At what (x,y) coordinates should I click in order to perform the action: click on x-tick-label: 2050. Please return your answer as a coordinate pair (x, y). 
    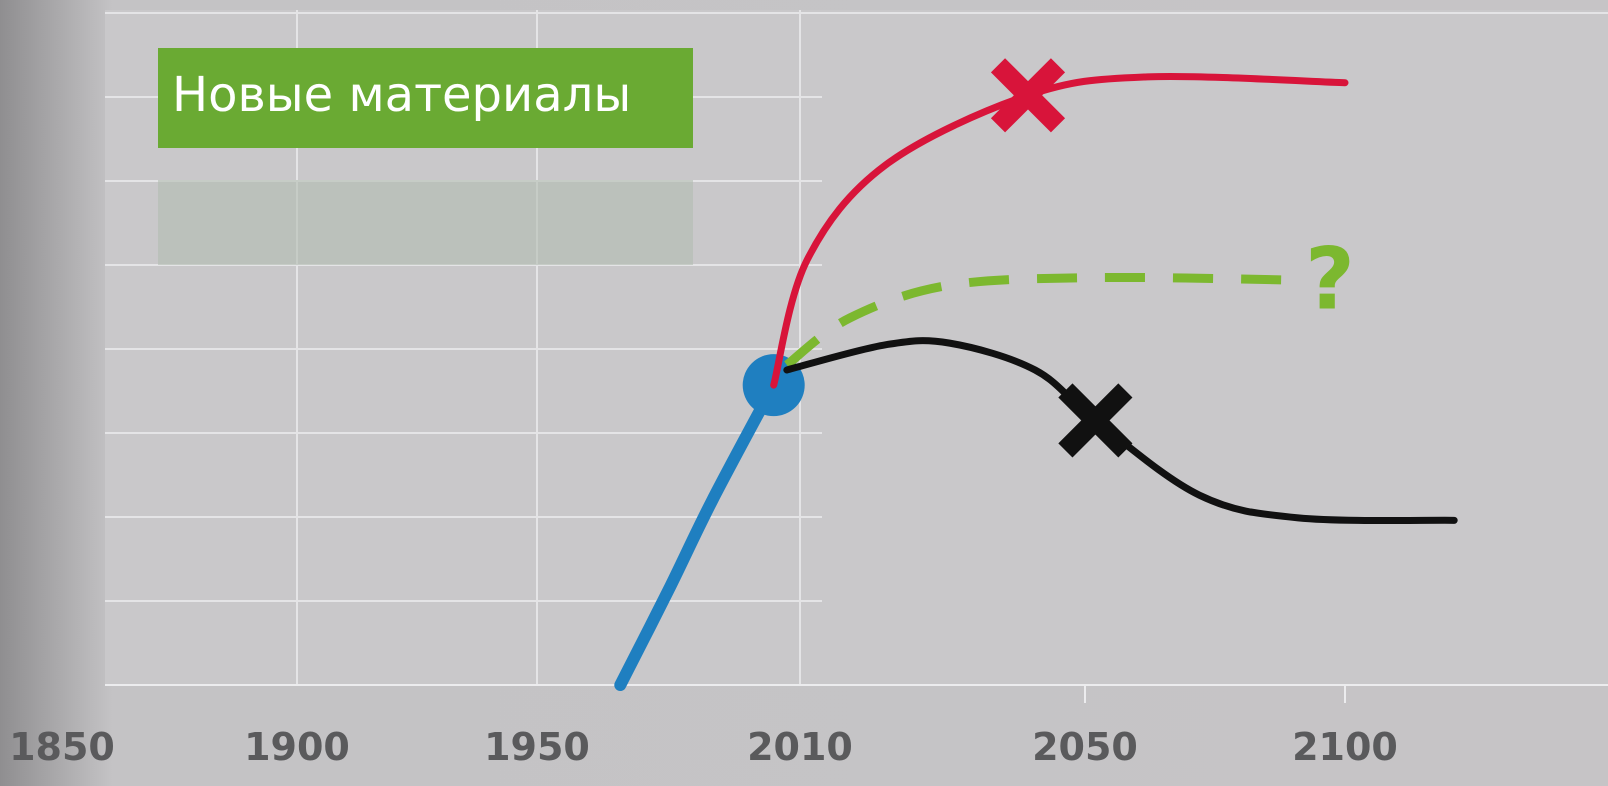
    Looking at the image, I should click on (1085, 747).